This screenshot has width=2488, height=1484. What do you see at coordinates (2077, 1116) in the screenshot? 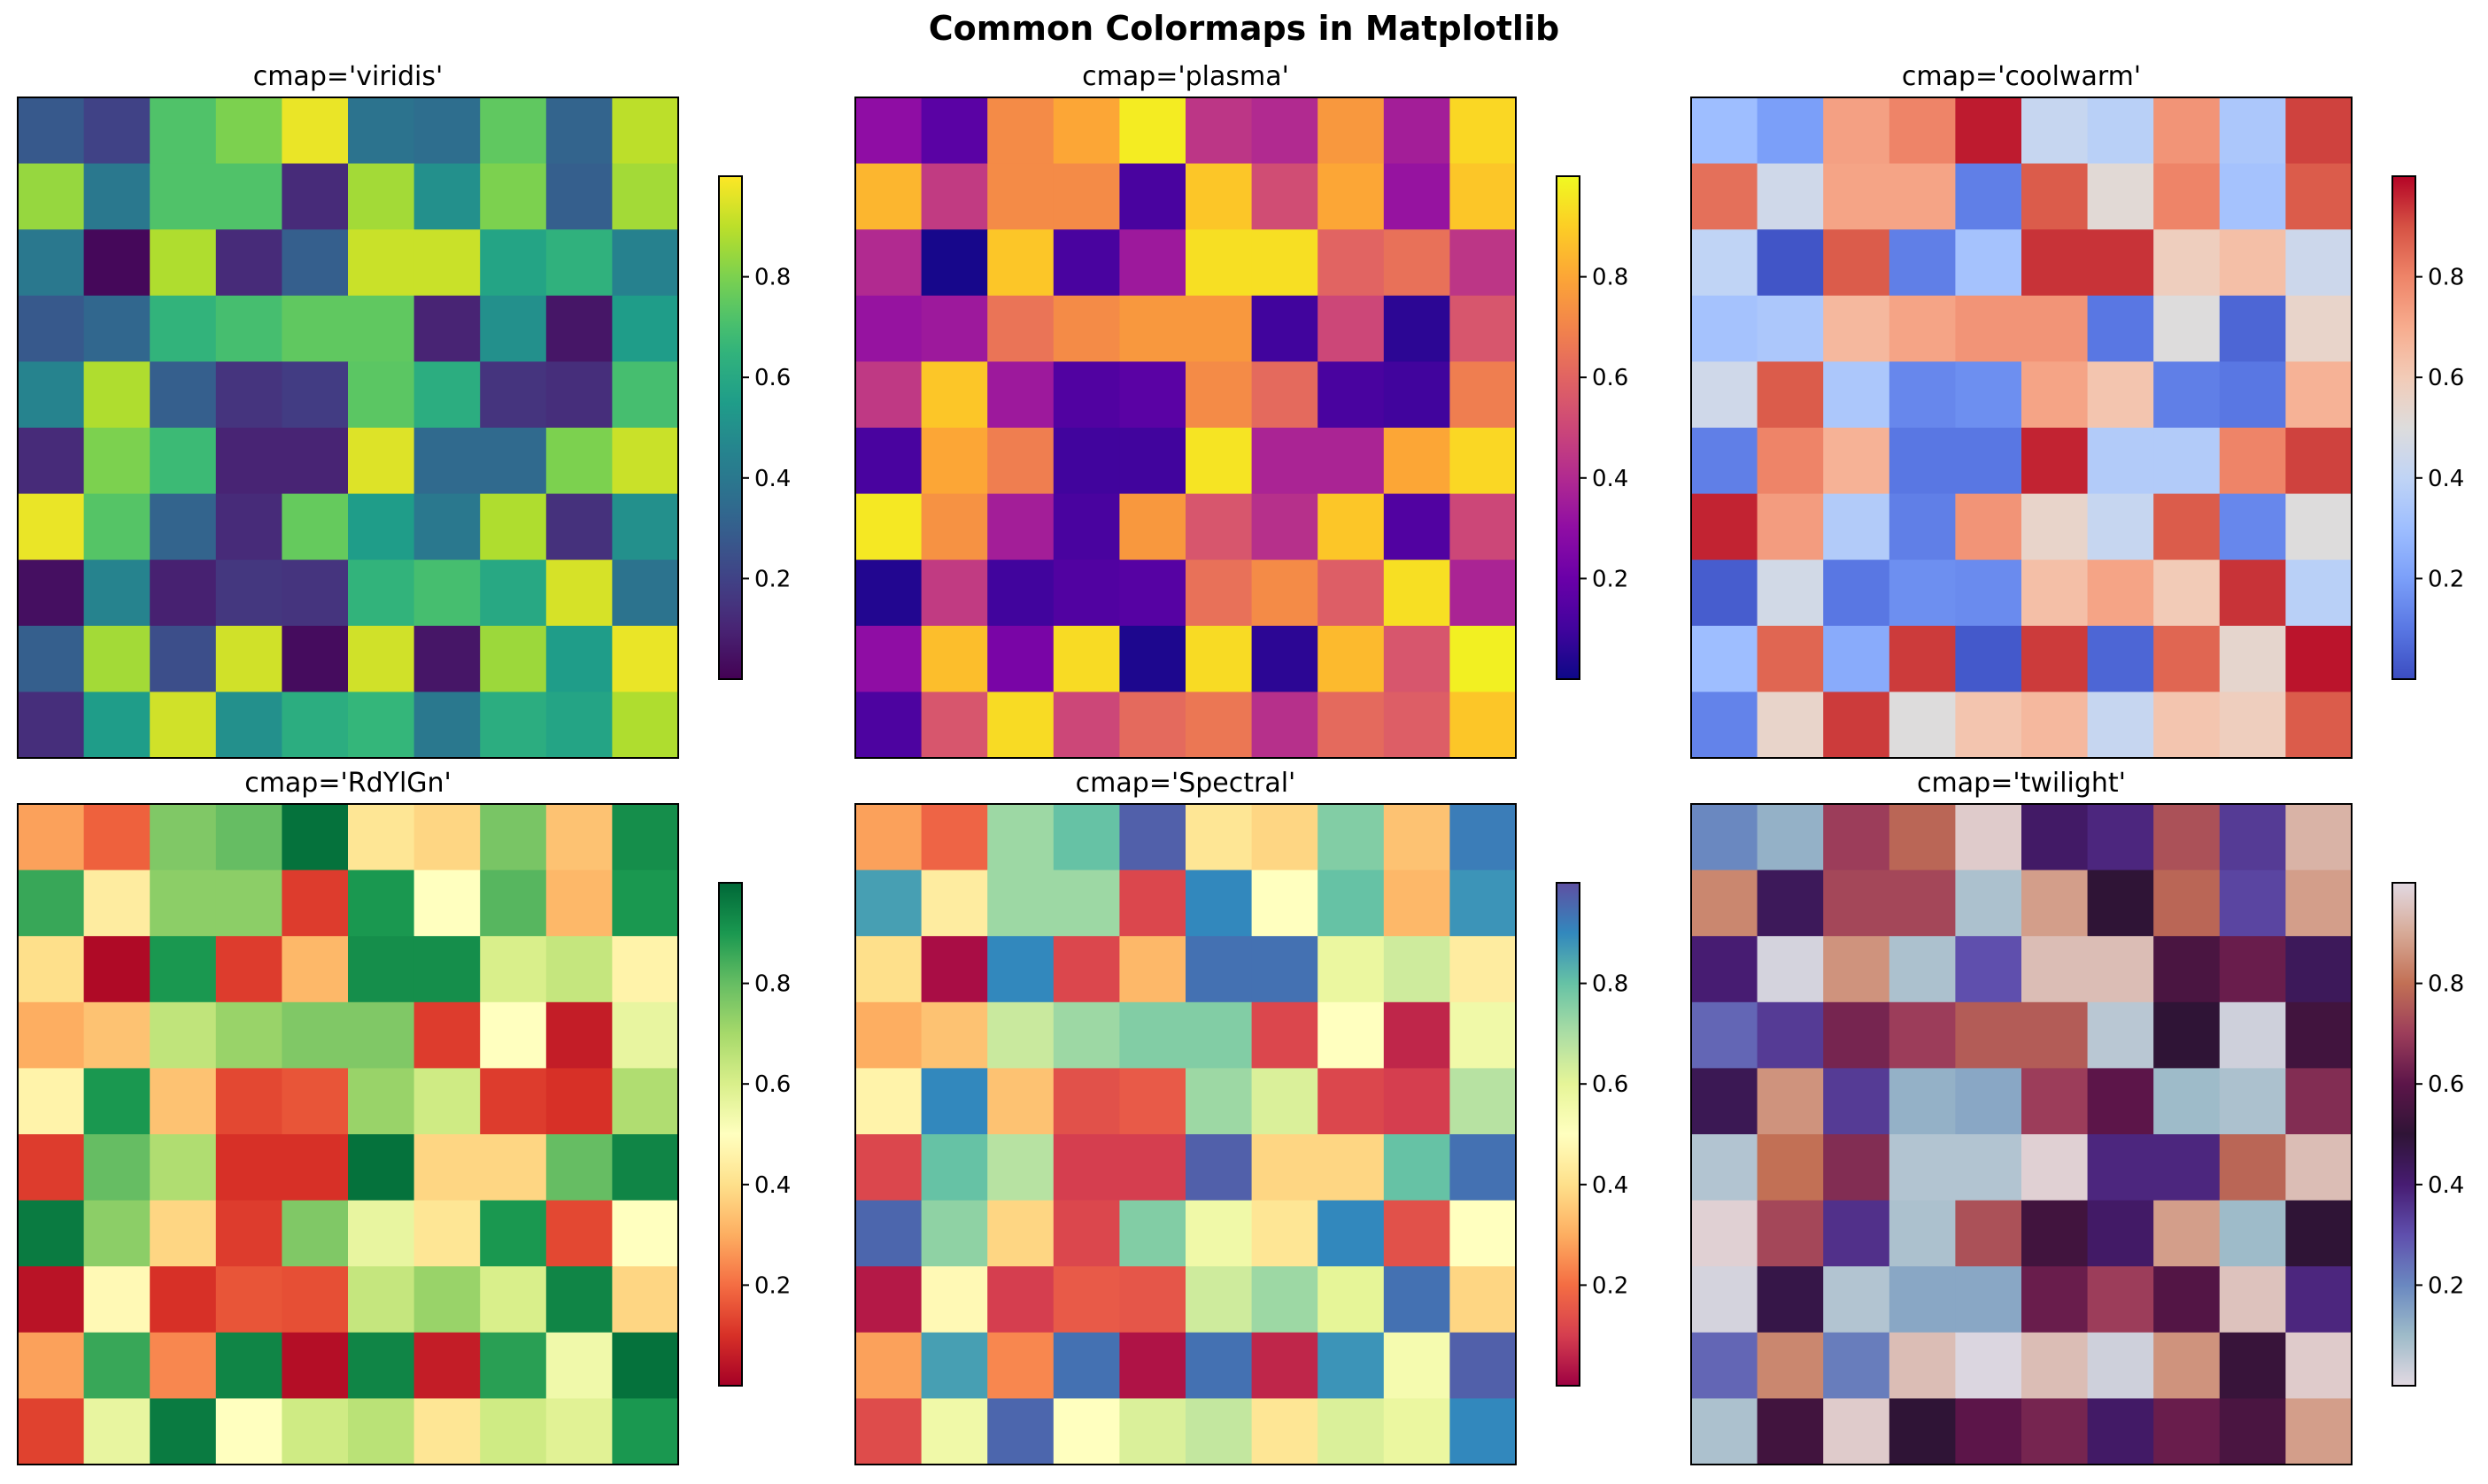
I see `subplot-twilight: cmap='twilight' 0.2 0.4 0.6 0.8` at bounding box center [2077, 1116].